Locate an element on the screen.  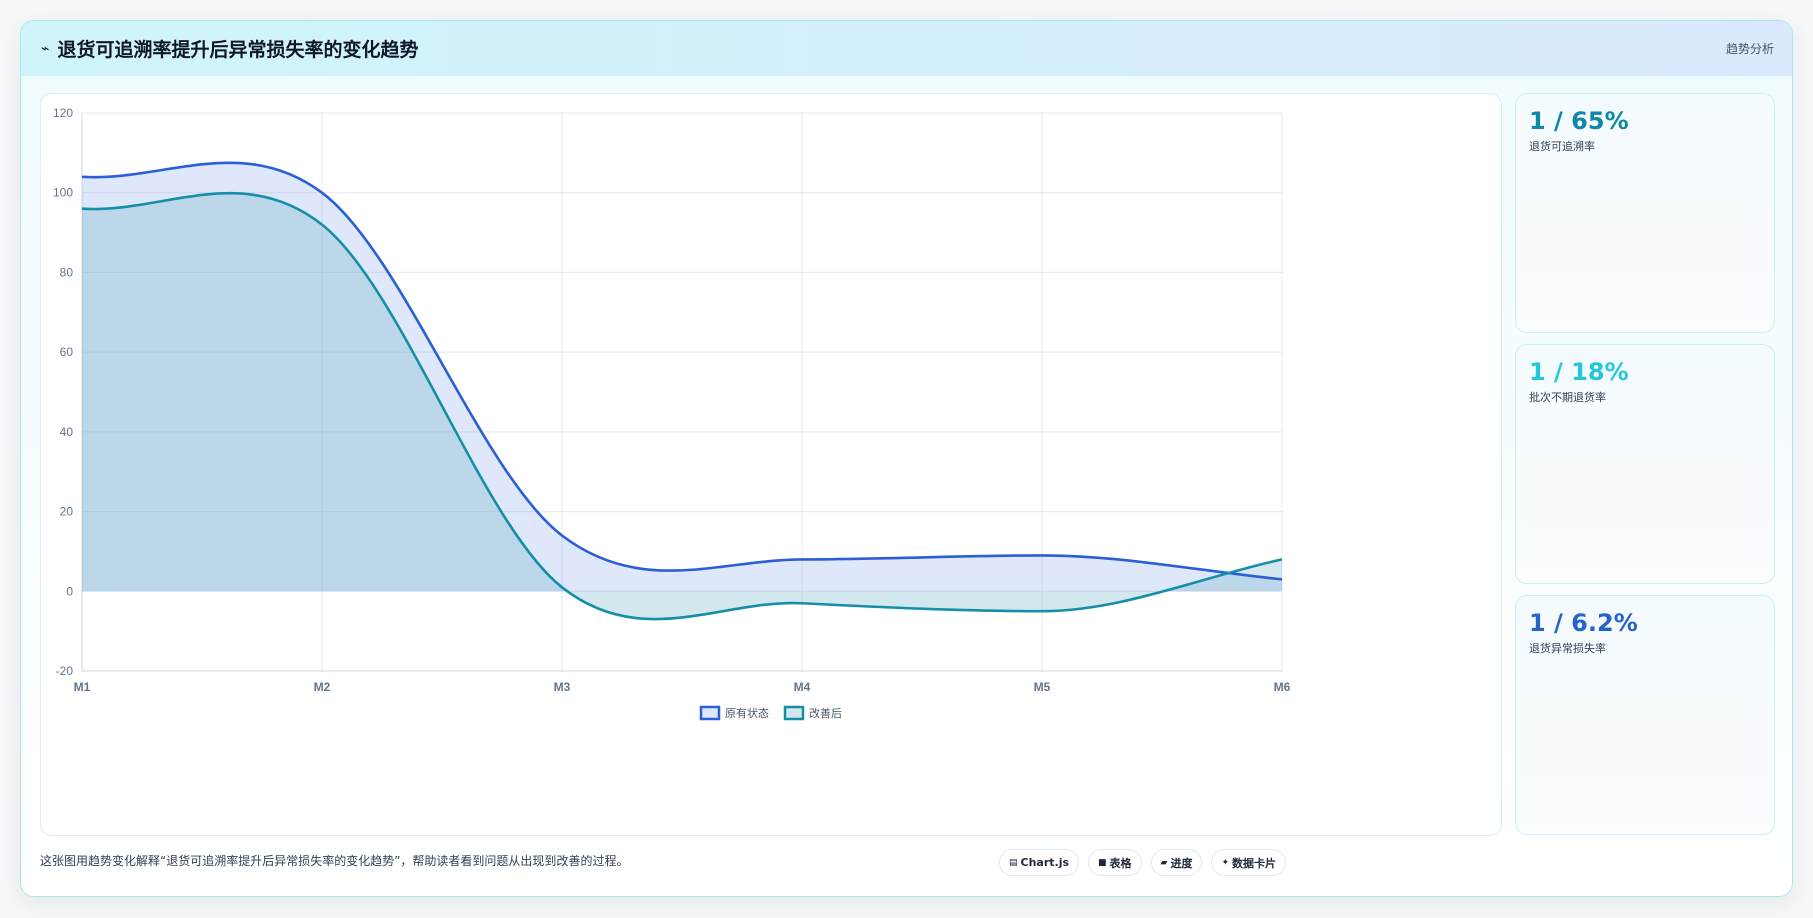
x-tick-label: M1 is located at coordinates (82, 687).